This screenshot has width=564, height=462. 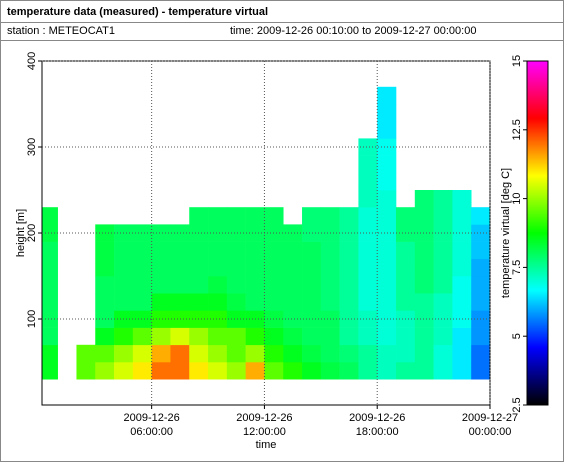 I want to click on x-axis-label: time, so click(x=266, y=445).